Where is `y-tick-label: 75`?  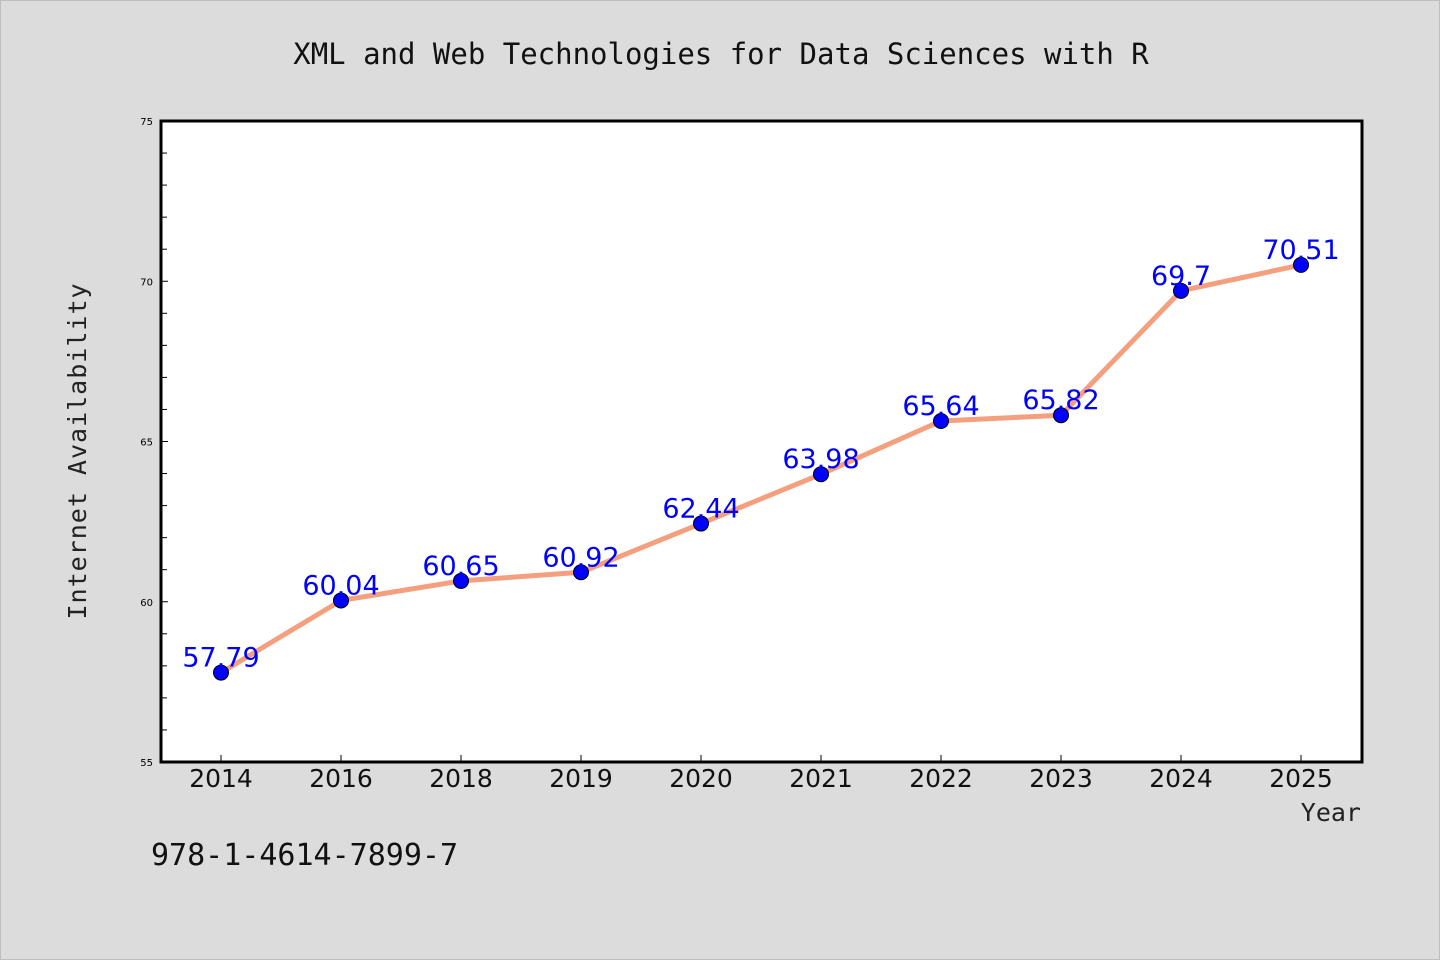
y-tick-label: 75 is located at coordinates (146, 122).